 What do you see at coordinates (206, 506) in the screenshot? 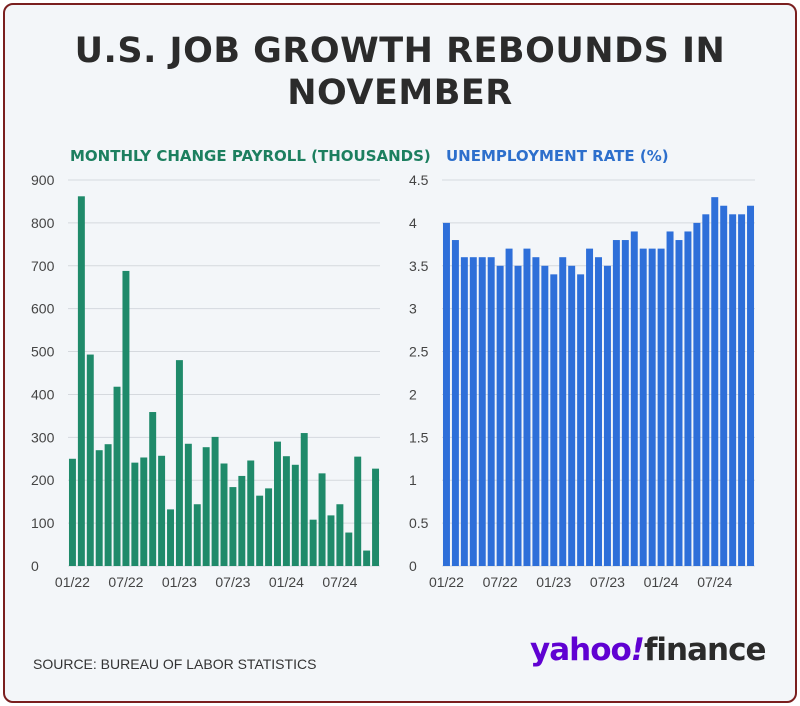
I see `payroll-bar-04/23` at bounding box center [206, 506].